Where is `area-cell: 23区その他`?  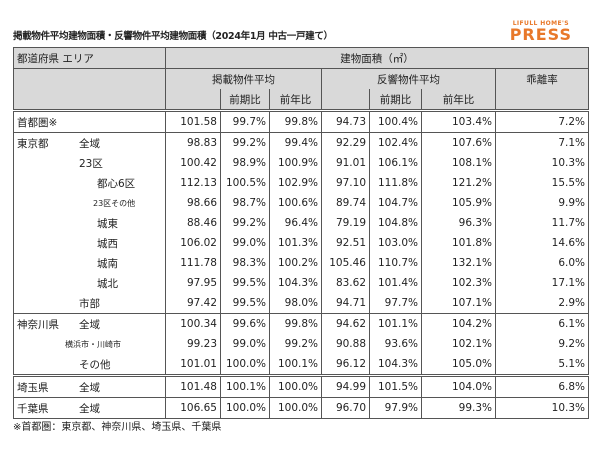
area-cell: 23区その他 is located at coordinates (89, 203).